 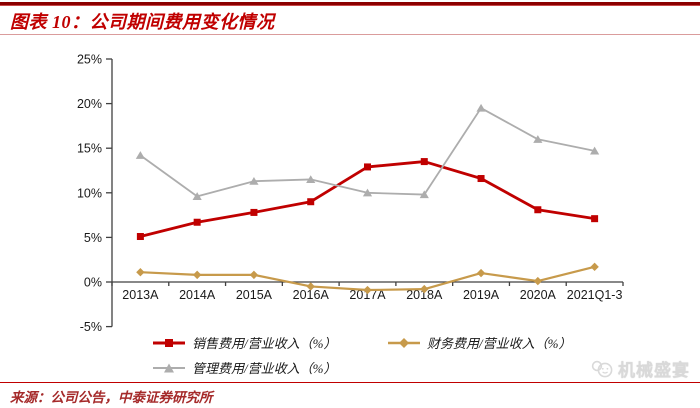 I want to click on top-rule-bright, so click(x=350, y=5).